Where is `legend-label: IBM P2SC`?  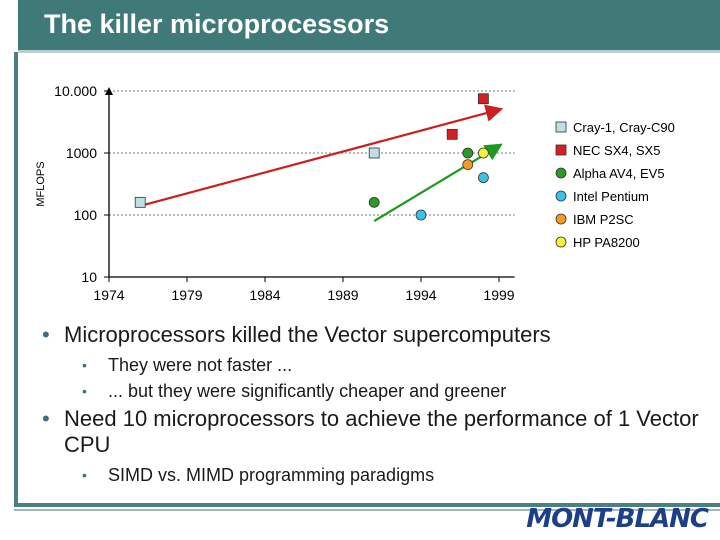
legend-label: IBM P2SC is located at coordinates (603, 219).